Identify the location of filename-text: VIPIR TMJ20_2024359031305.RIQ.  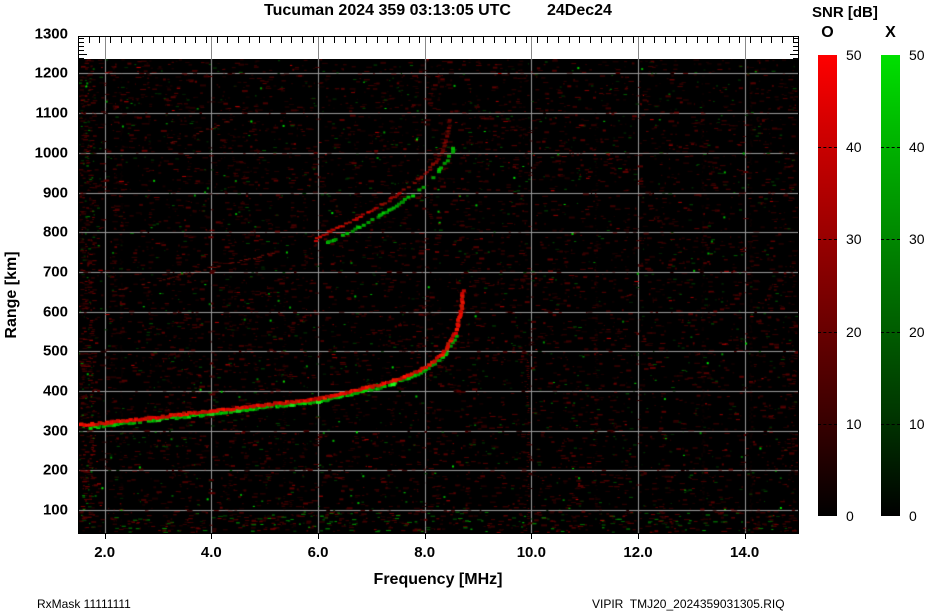
(688, 604).